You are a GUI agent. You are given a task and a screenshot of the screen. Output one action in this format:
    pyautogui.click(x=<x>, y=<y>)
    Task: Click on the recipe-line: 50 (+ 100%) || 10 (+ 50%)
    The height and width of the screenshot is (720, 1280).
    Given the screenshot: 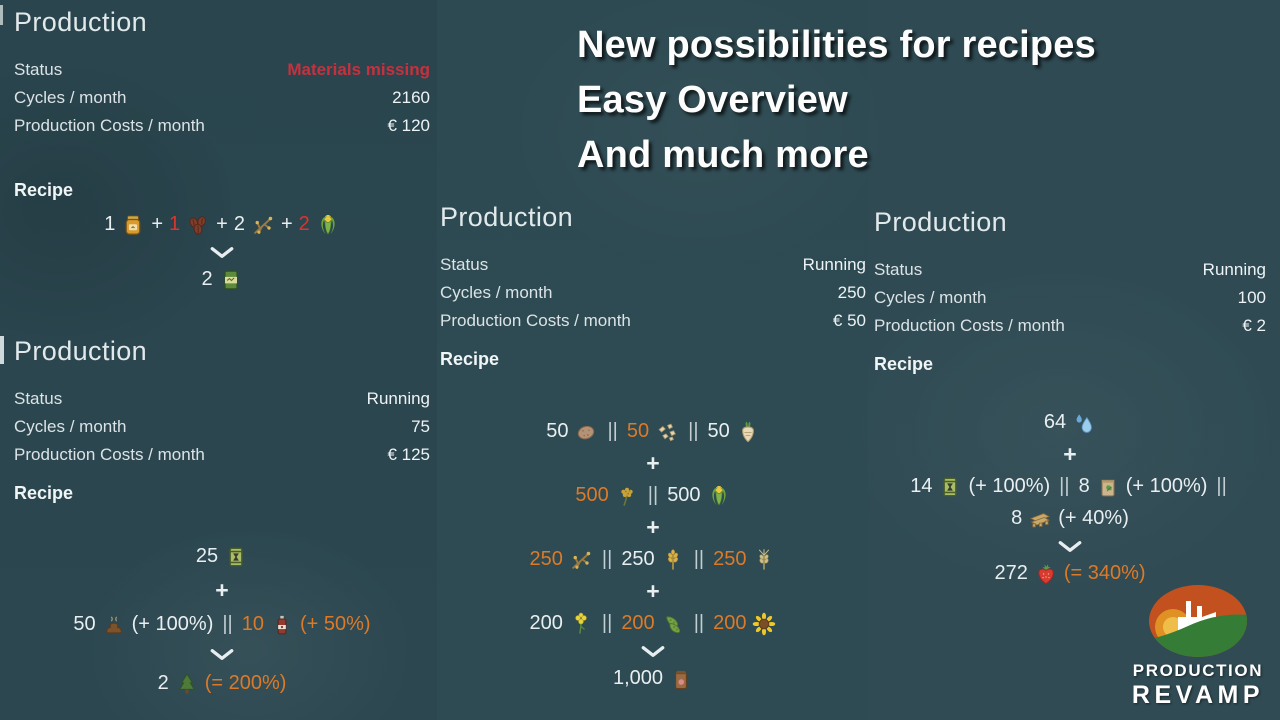 What is the action you would take?
    pyautogui.click(x=222, y=624)
    